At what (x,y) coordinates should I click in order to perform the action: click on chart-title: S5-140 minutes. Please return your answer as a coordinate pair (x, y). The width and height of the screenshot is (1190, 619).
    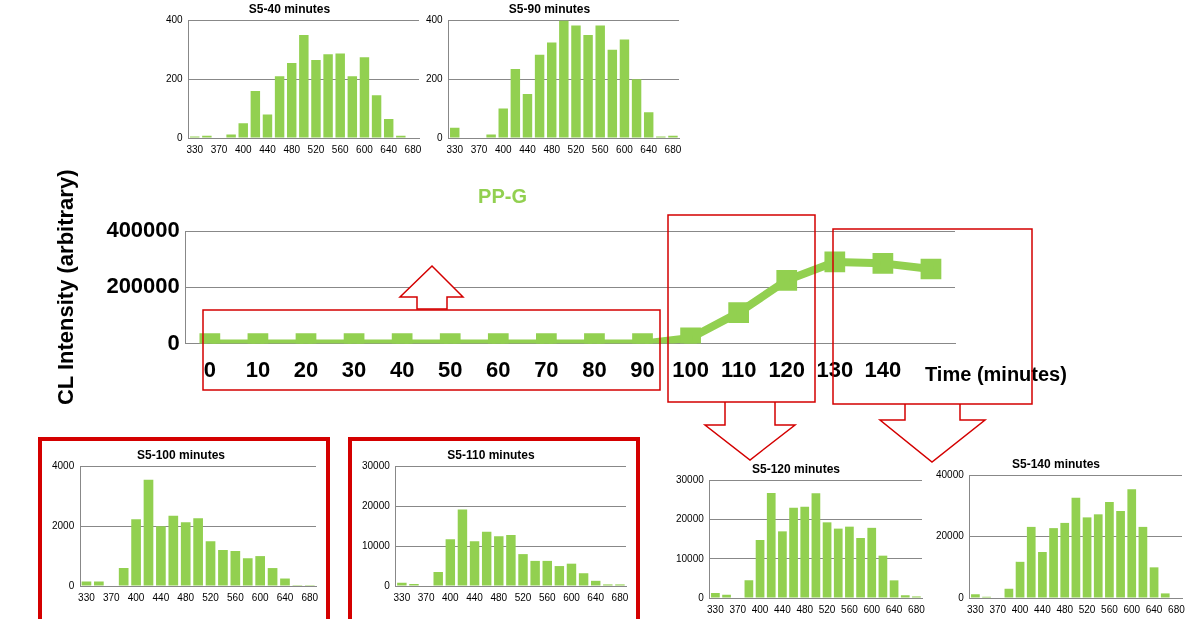
    Looking at the image, I should click on (1056, 463).